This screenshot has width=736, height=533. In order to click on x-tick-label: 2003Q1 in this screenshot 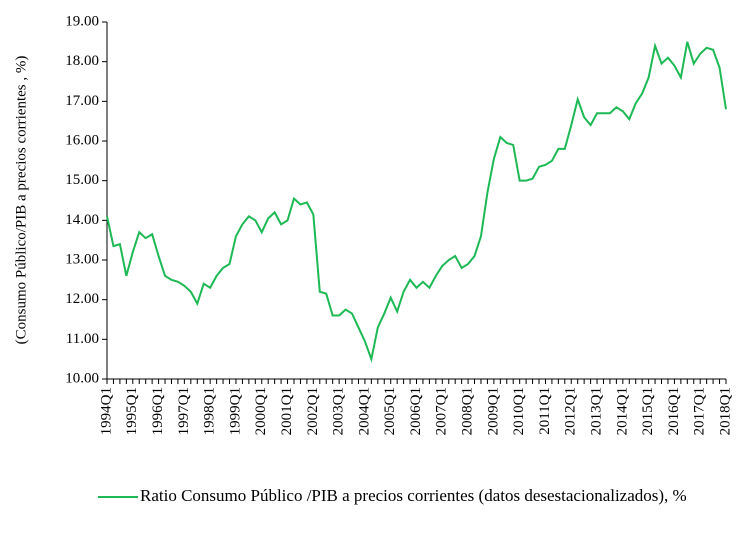, I will do `click(339, 411)`.